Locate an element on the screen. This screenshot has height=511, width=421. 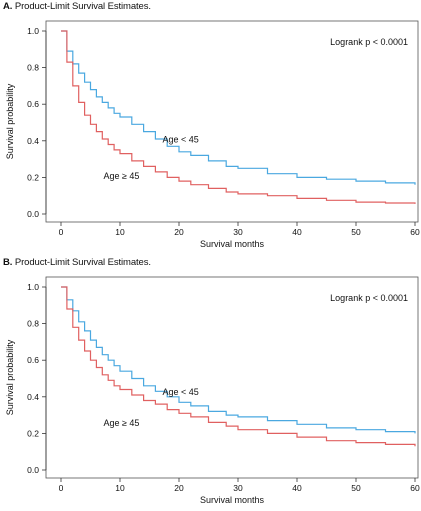
chart-title-text-a: Product-Limit Survival Estimates. is located at coordinates (82, 6).